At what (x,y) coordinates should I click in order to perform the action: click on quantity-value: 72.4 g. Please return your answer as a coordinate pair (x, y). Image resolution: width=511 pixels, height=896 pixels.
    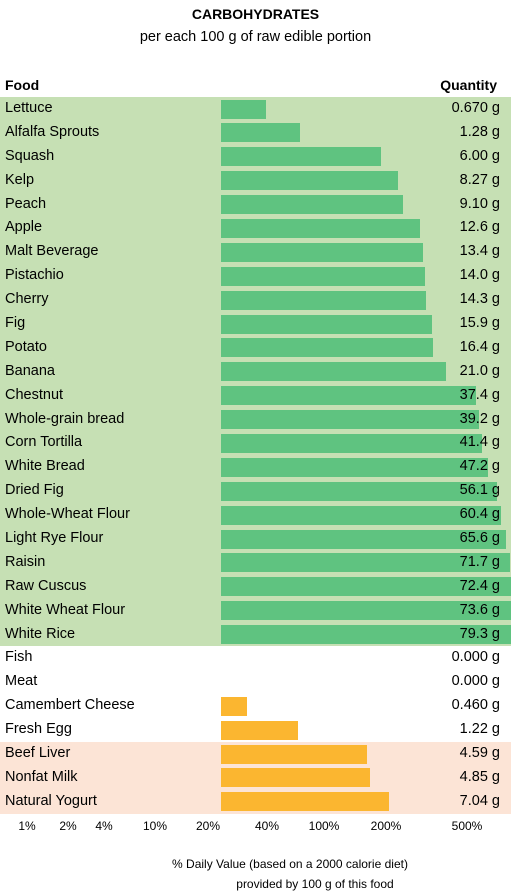
    Looking at the image, I should click on (479, 585).